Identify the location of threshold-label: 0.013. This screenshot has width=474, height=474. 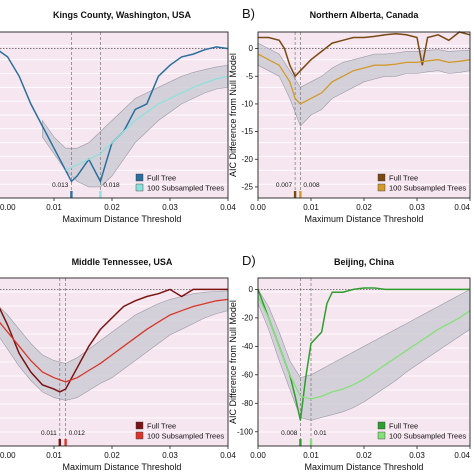
(60, 185).